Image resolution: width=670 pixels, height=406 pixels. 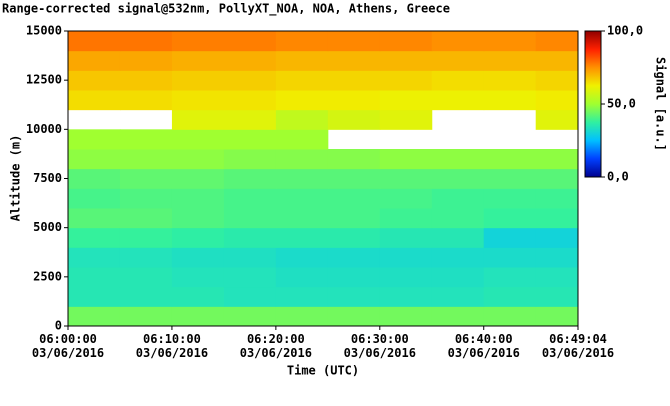 I want to click on y-tick-label: 2500, so click(x=47, y=276).